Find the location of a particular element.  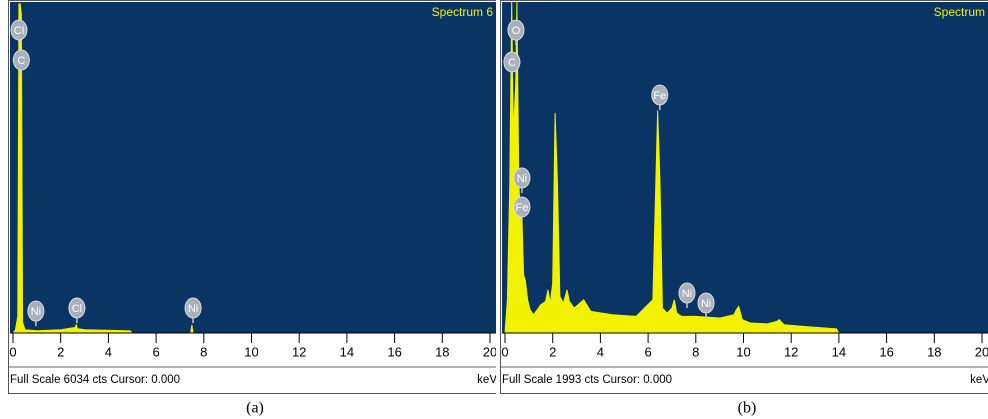

footer-text: Full Scale 6034 cts Cursor: 0.000 is located at coordinates (95, 380).